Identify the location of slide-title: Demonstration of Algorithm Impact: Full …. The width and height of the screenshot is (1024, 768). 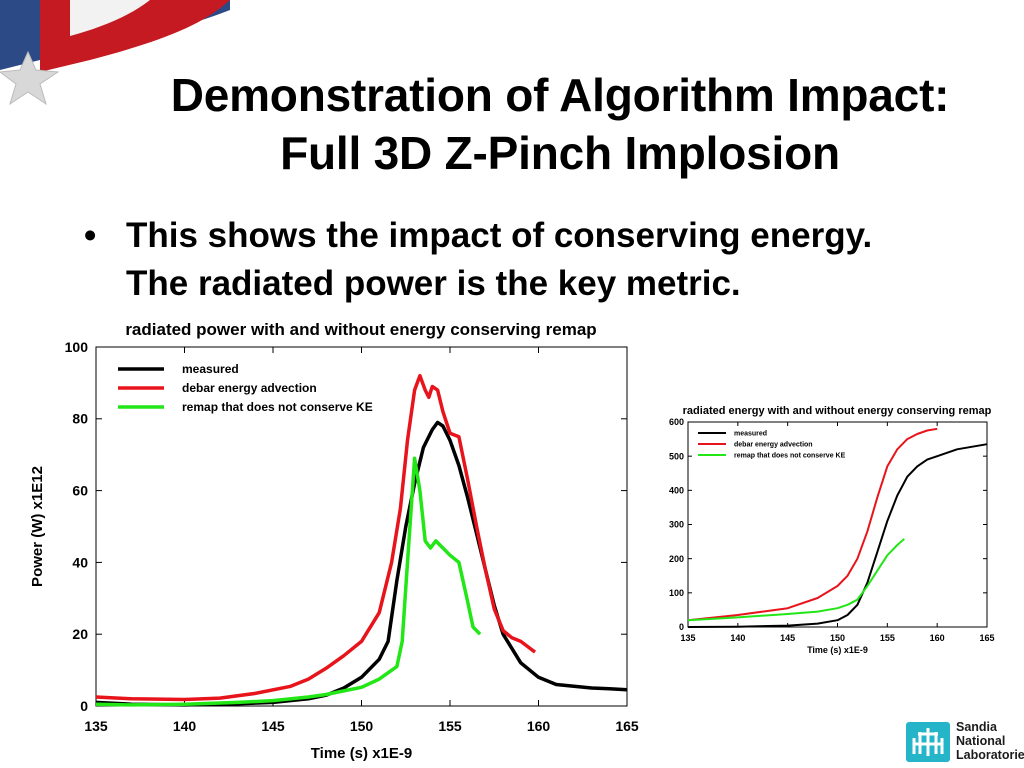
(542, 124).